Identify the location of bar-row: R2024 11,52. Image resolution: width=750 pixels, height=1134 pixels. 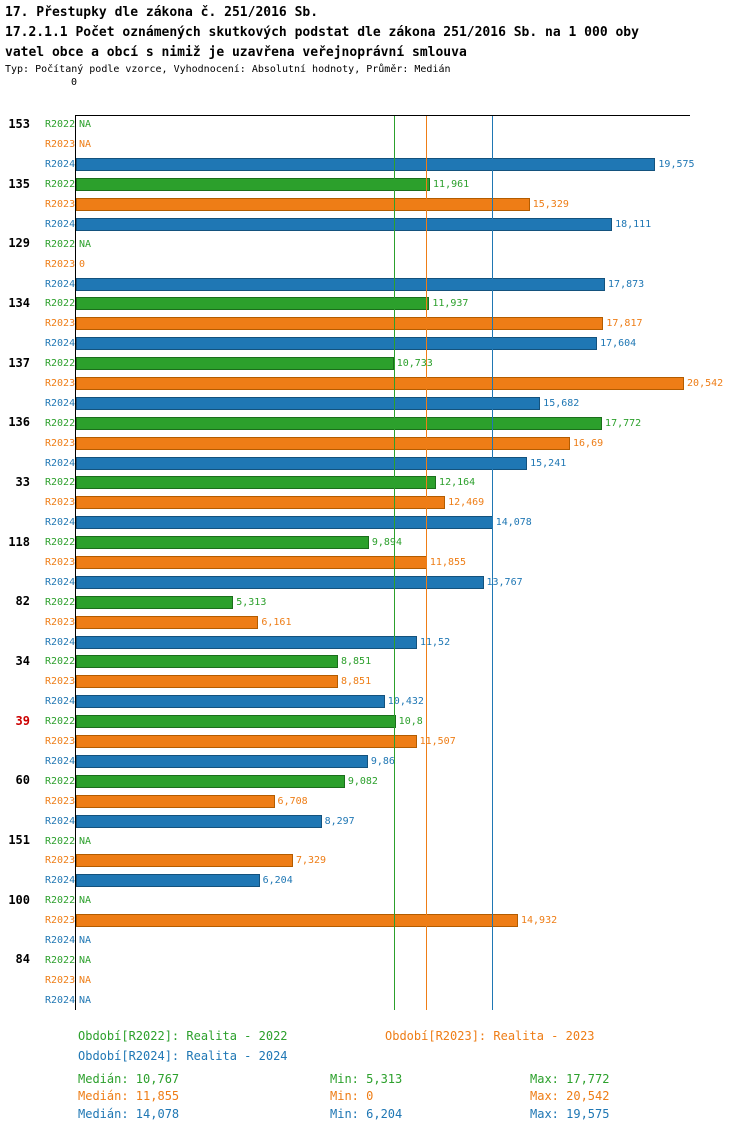
(375, 642).